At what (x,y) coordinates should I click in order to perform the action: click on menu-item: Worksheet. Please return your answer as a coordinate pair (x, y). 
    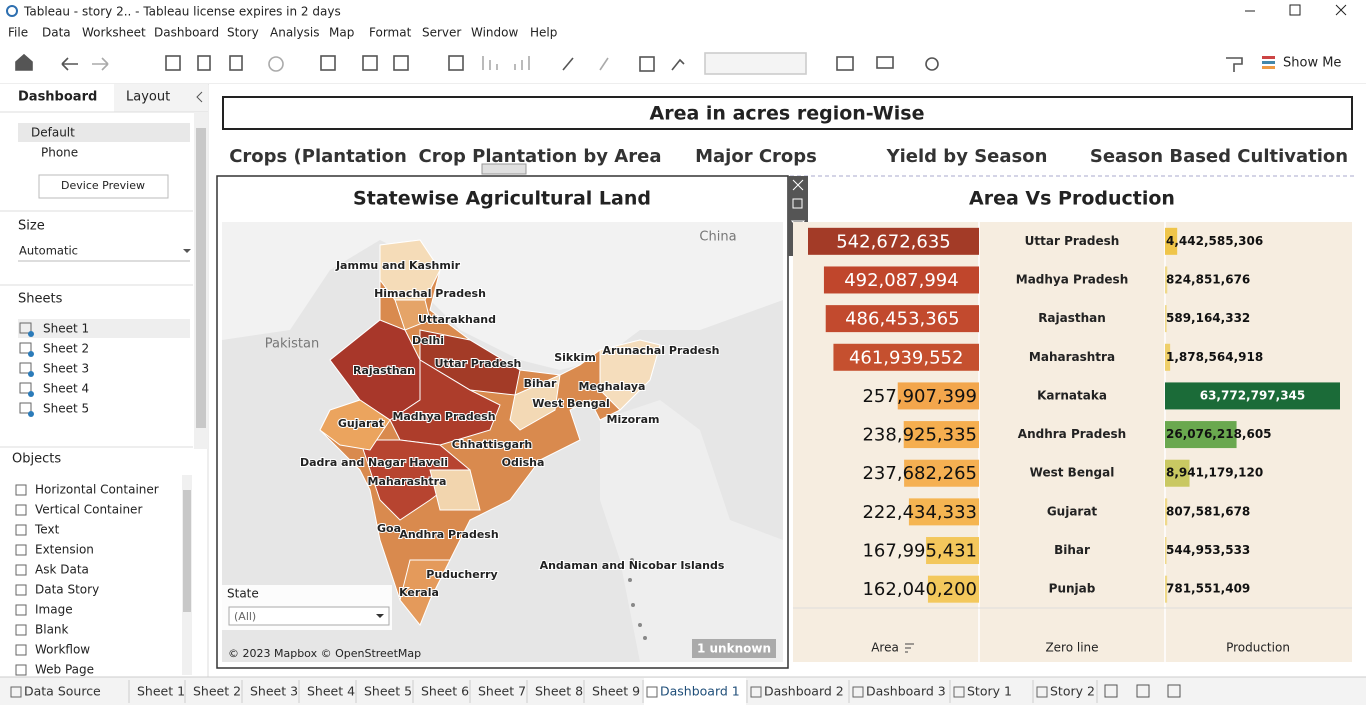
    Looking at the image, I should click on (114, 33).